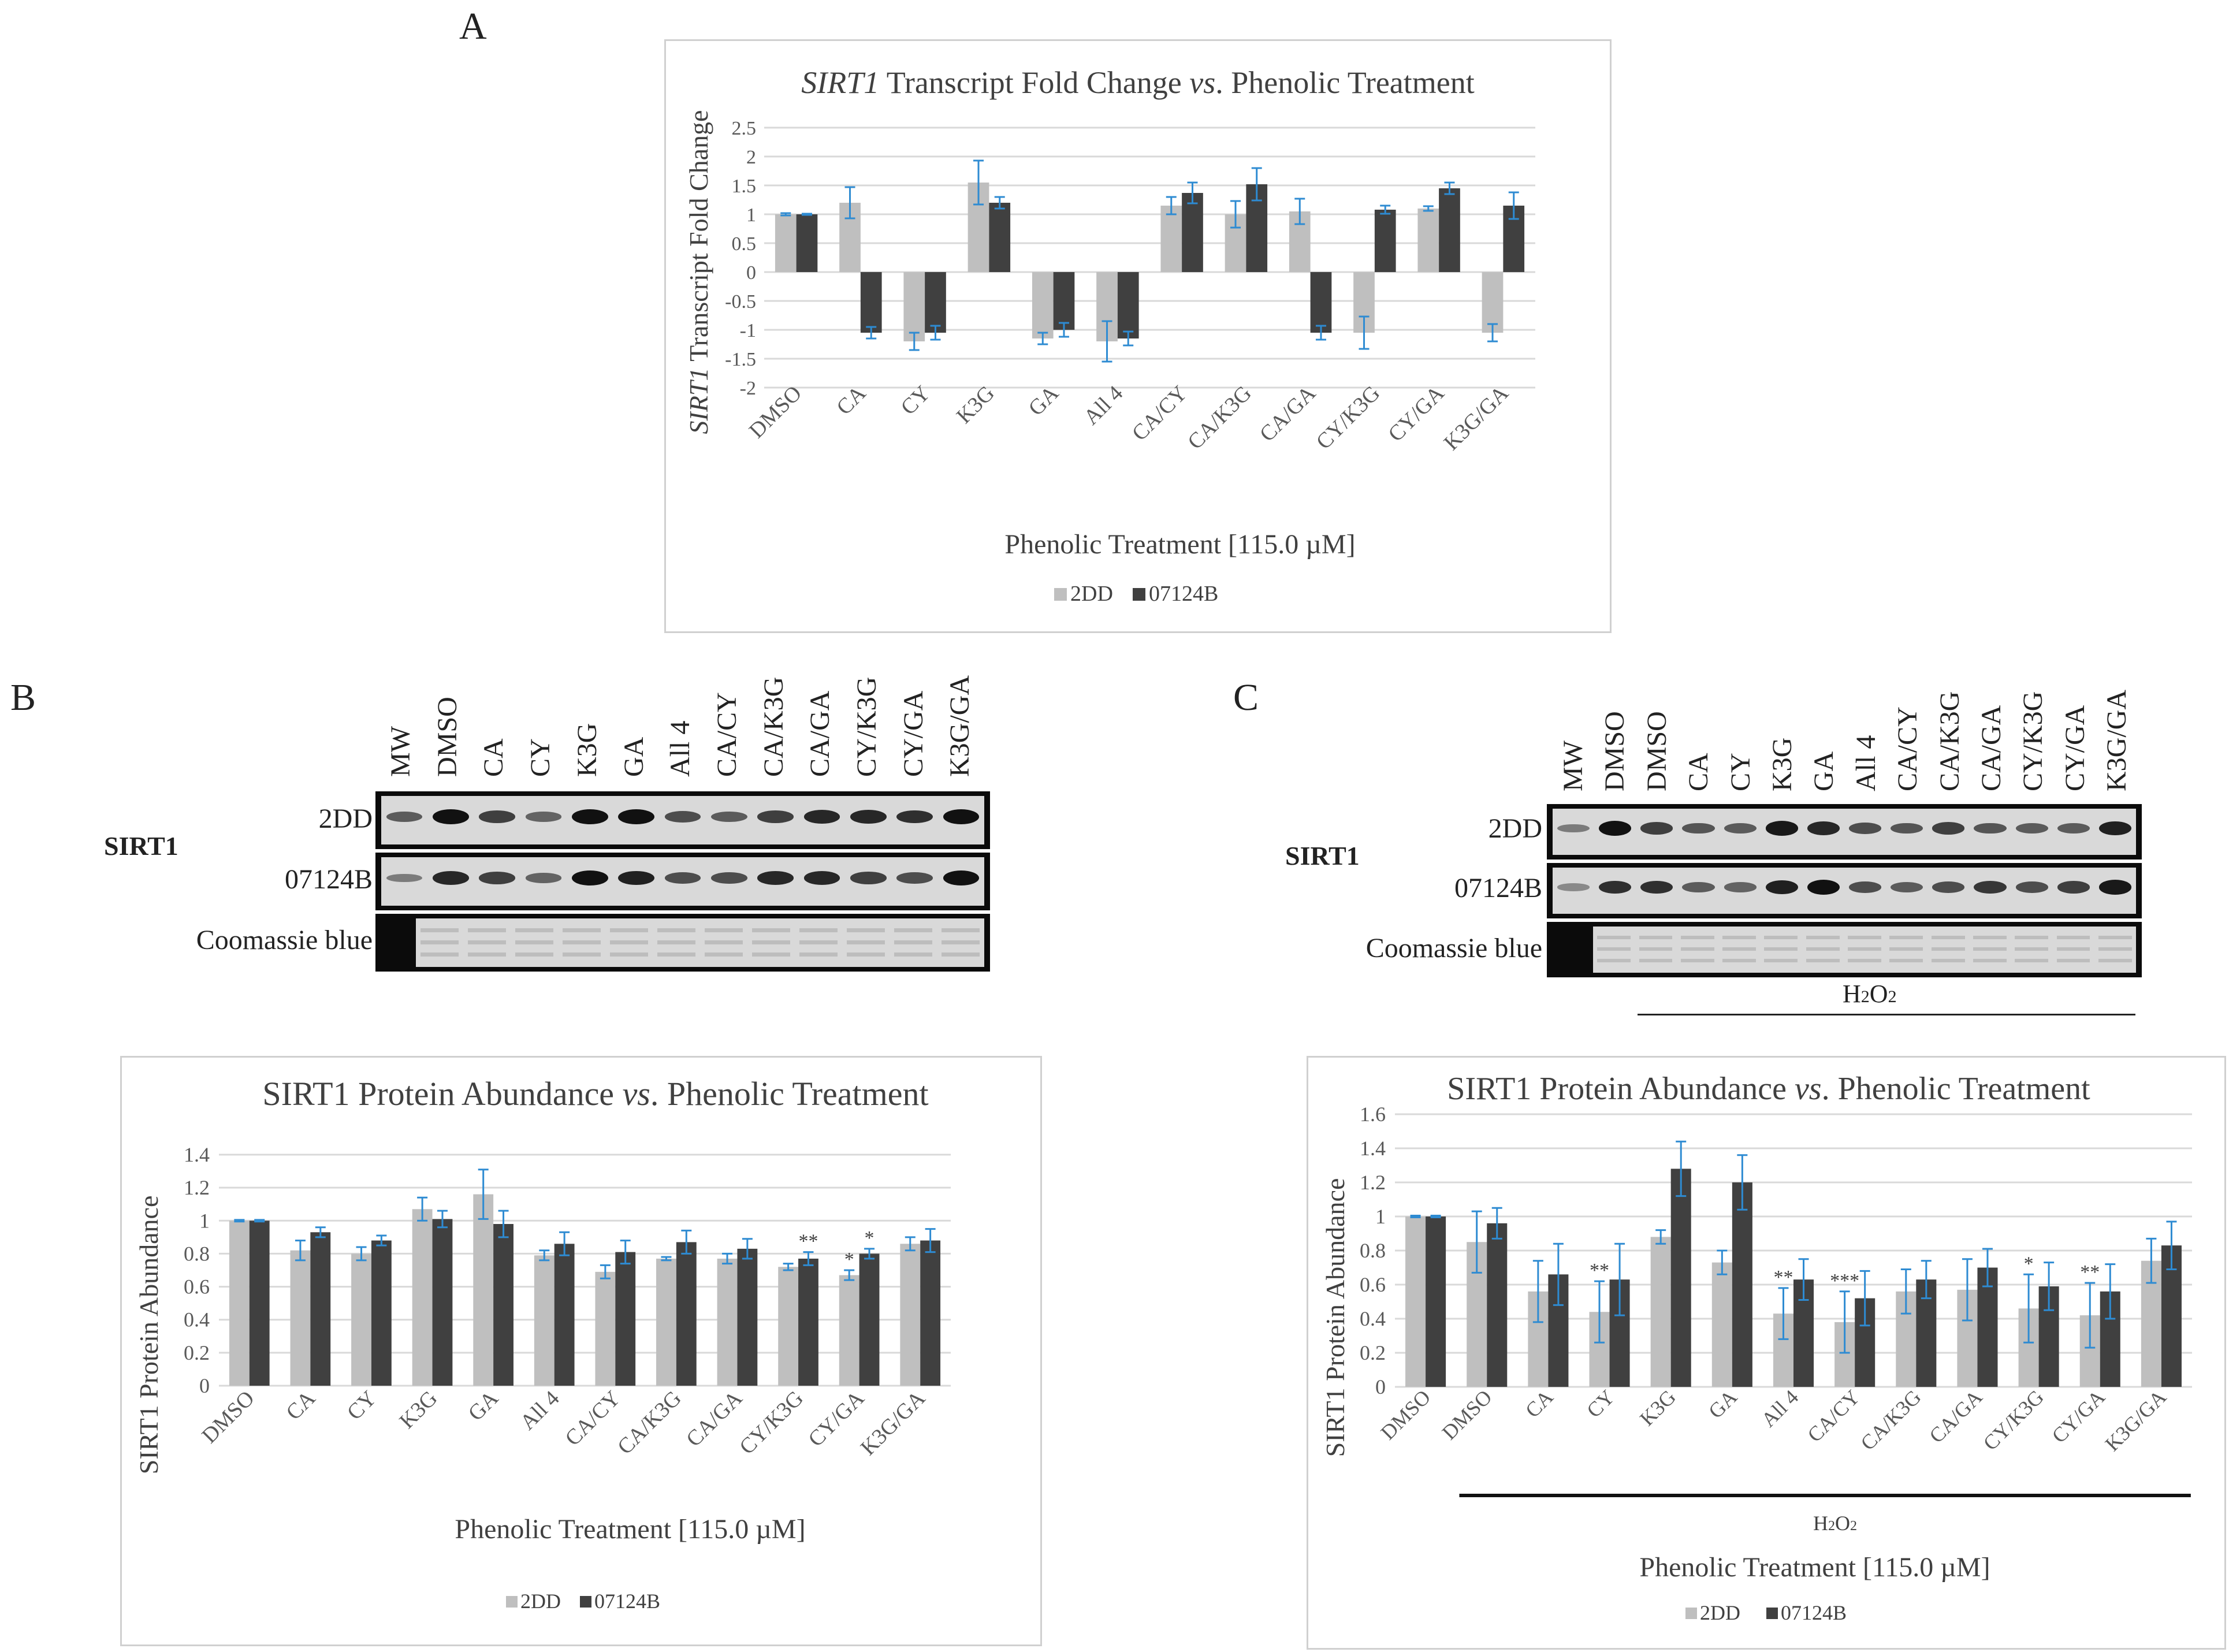  What do you see at coordinates (851, 400) in the screenshot?
I see `x-tick-label: CA` at bounding box center [851, 400].